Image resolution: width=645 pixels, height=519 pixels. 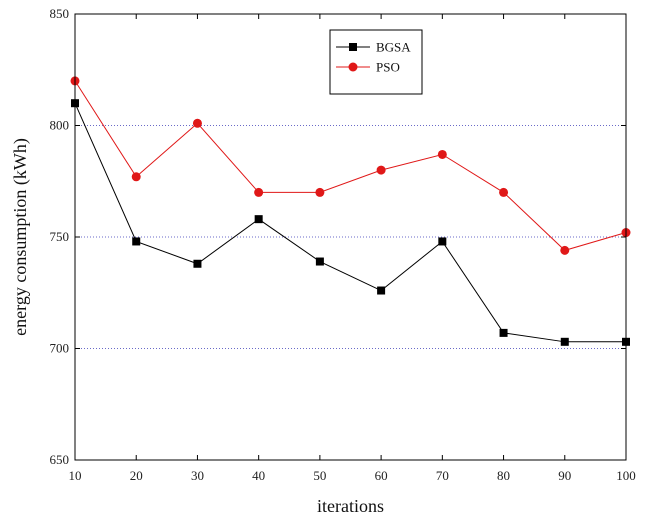 What do you see at coordinates (60, 125) in the screenshot?
I see `y-tick-label: 800` at bounding box center [60, 125].